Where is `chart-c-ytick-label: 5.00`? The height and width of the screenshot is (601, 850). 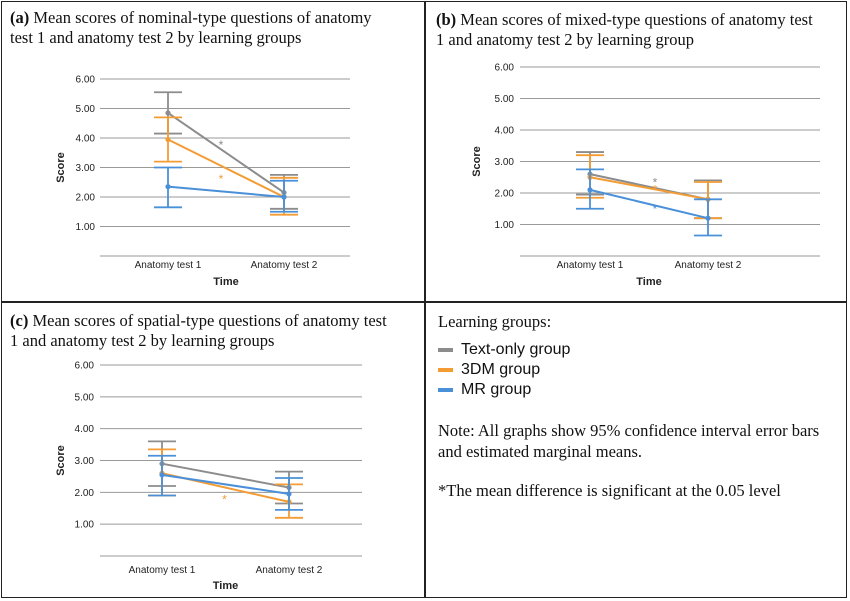
chart-c-ytick-label: 5.00 is located at coordinates (85, 397).